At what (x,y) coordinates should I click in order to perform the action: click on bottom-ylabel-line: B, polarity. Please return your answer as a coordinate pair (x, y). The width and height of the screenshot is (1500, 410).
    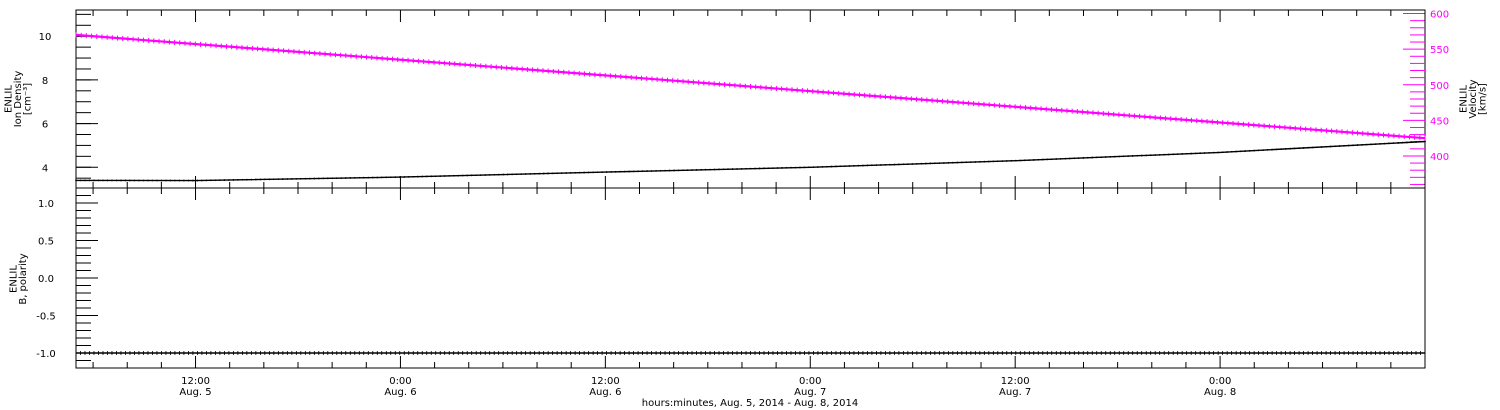
    Looking at the image, I should click on (23, 278).